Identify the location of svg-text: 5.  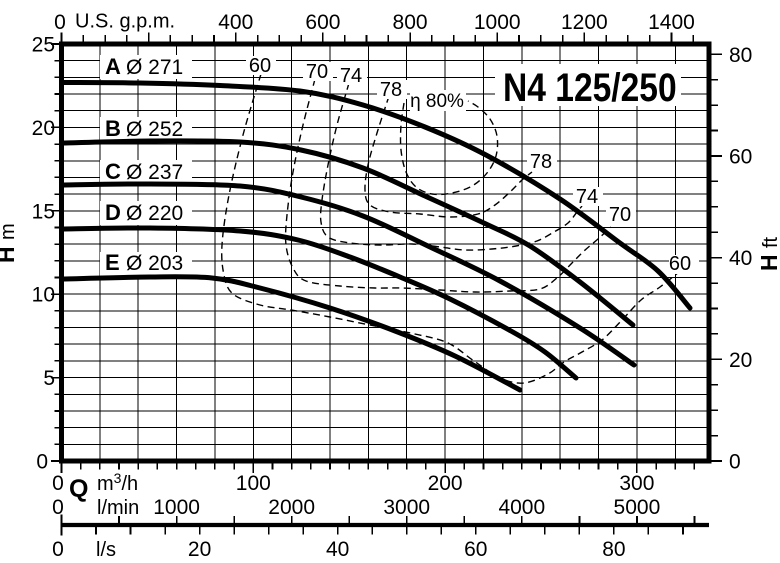
(49, 378).